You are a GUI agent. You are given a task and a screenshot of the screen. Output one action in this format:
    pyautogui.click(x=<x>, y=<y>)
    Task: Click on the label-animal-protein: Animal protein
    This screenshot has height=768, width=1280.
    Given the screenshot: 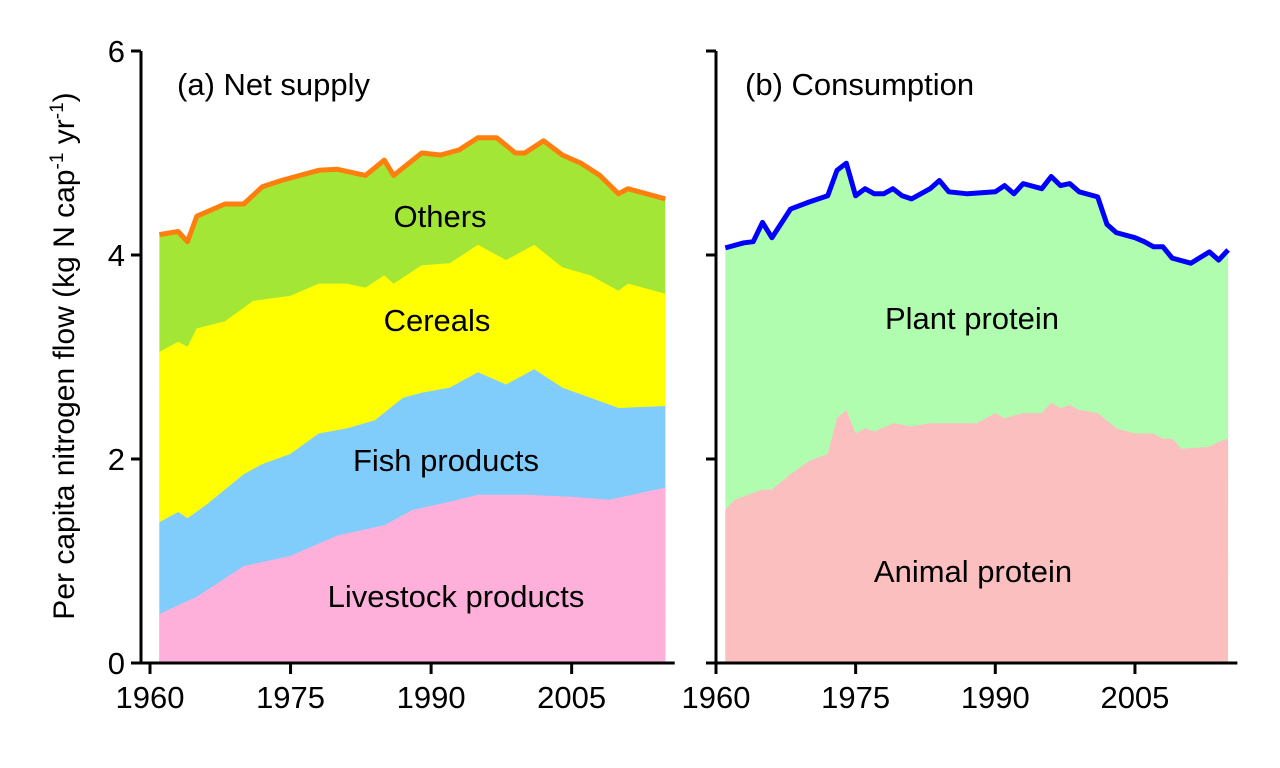 What is the action you would take?
    pyautogui.click(x=973, y=571)
    